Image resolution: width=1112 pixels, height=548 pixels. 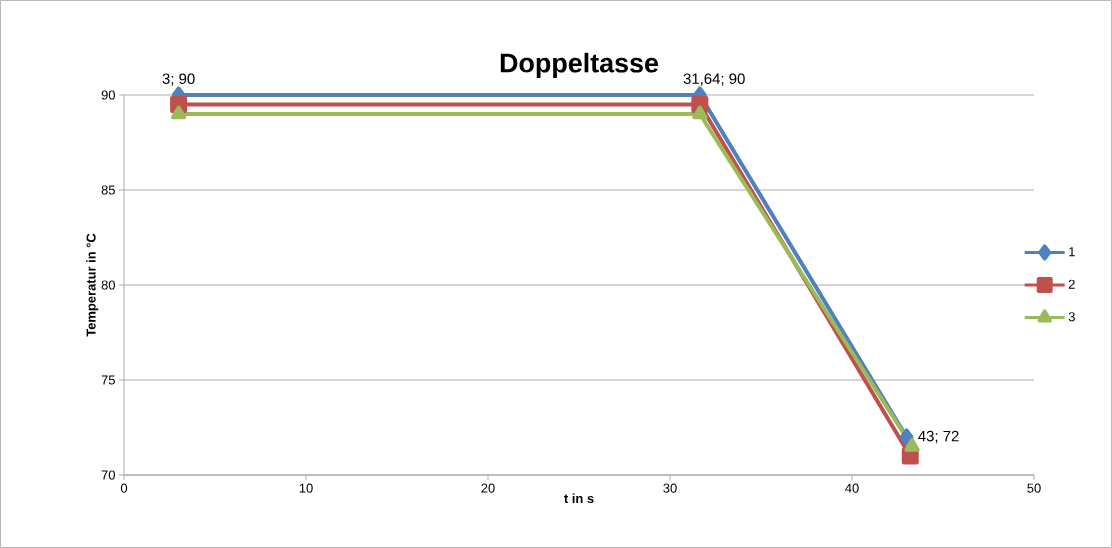 I want to click on x-tick-label: 10, so click(x=306, y=488).